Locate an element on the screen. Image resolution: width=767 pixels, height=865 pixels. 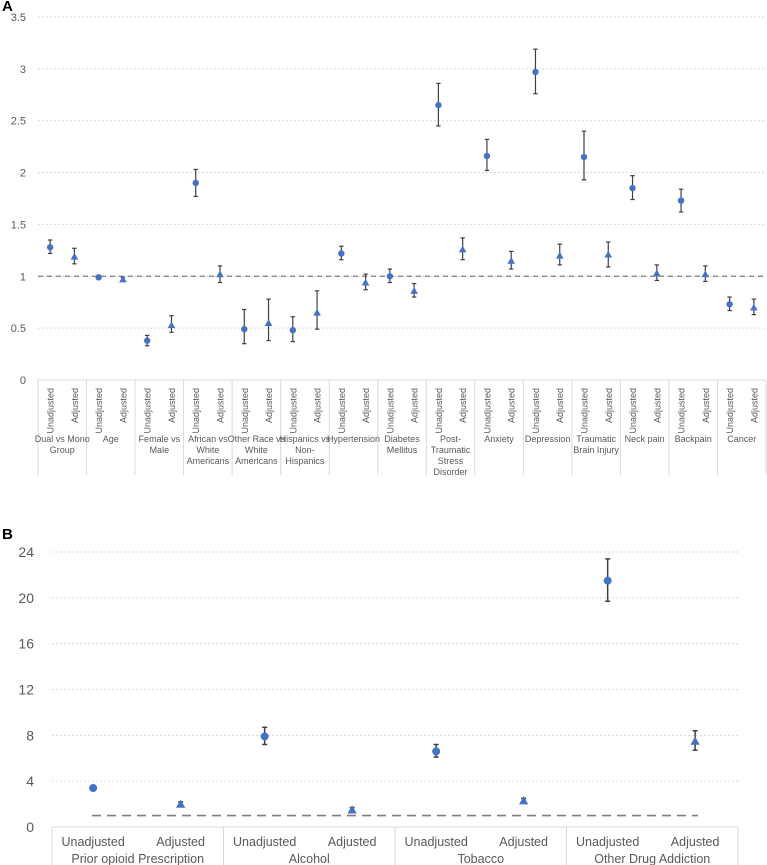
category-label: Tobacco is located at coordinates (480, 858).